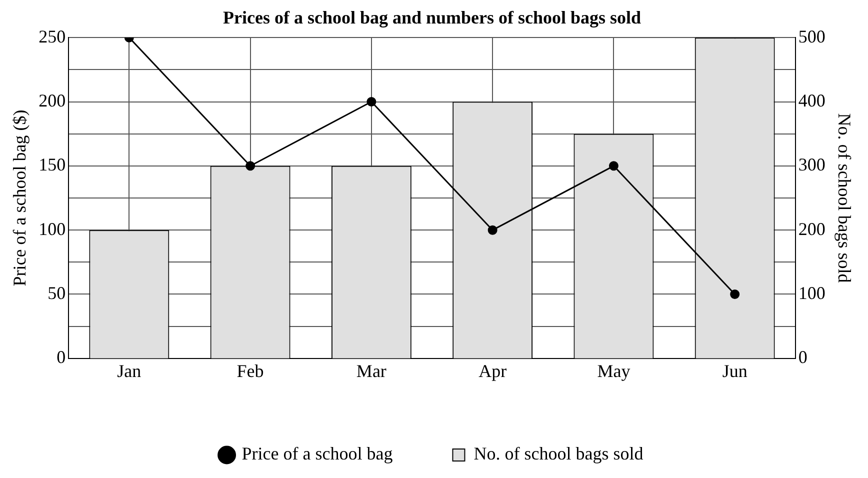 The height and width of the screenshot is (478, 868). What do you see at coordinates (735, 370) in the screenshot?
I see `x-tick-label: Jun` at bounding box center [735, 370].